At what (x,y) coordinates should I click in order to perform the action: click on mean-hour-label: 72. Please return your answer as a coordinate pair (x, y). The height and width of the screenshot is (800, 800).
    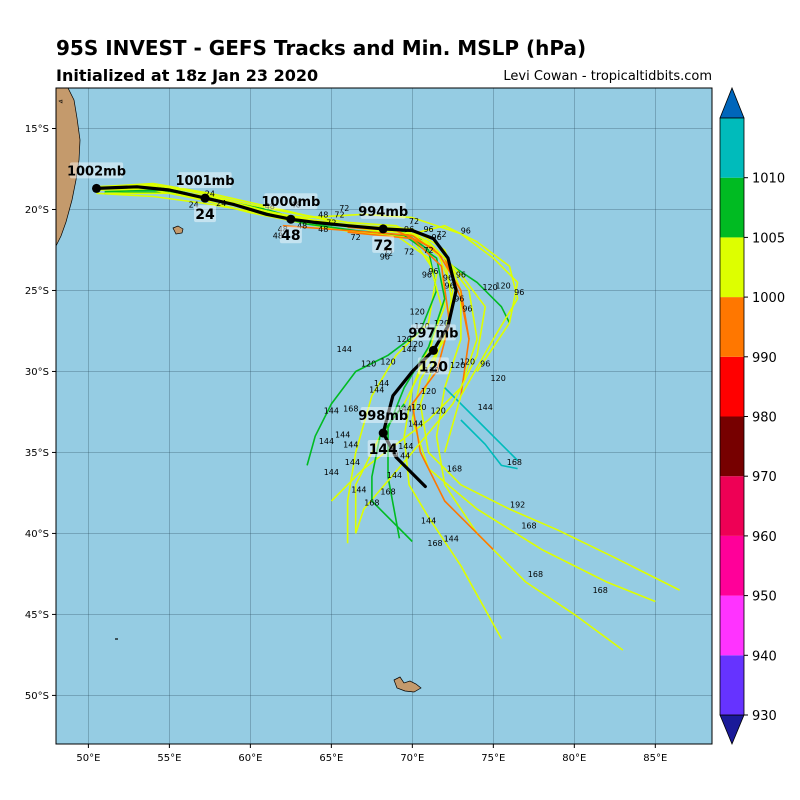
    Looking at the image, I should click on (382, 246).